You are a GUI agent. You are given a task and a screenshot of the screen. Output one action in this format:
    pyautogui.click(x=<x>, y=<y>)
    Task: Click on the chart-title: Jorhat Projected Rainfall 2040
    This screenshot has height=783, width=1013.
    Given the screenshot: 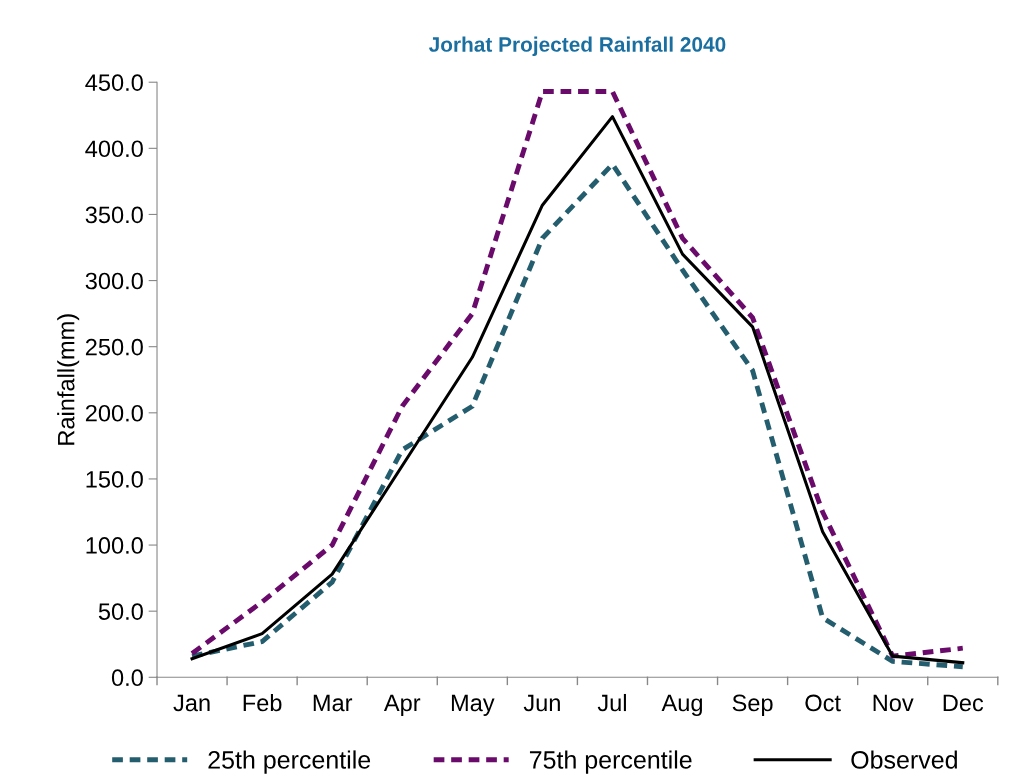 What is the action you would take?
    pyautogui.click(x=577, y=46)
    